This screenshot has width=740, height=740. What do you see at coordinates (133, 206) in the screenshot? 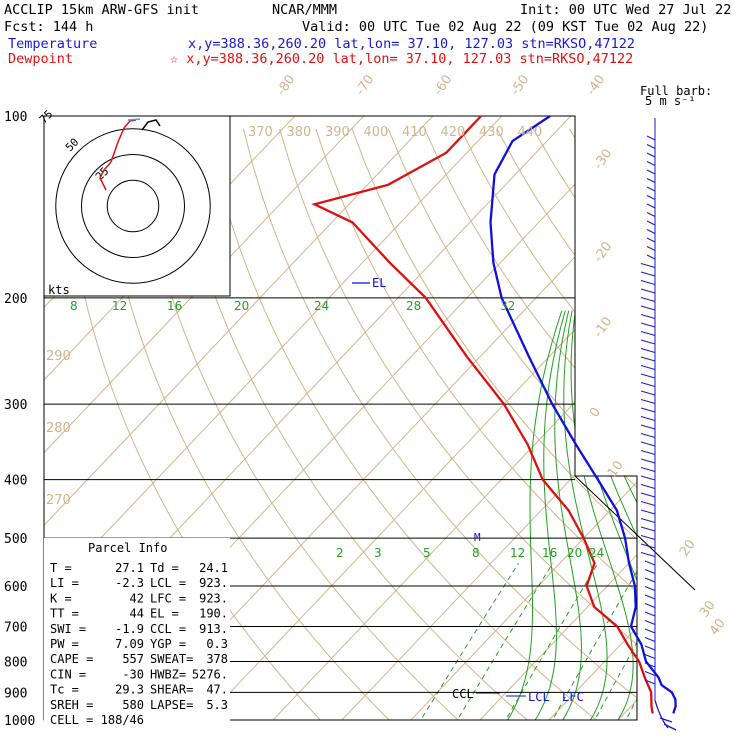
I see `hodograph-ring` at bounding box center [133, 206].